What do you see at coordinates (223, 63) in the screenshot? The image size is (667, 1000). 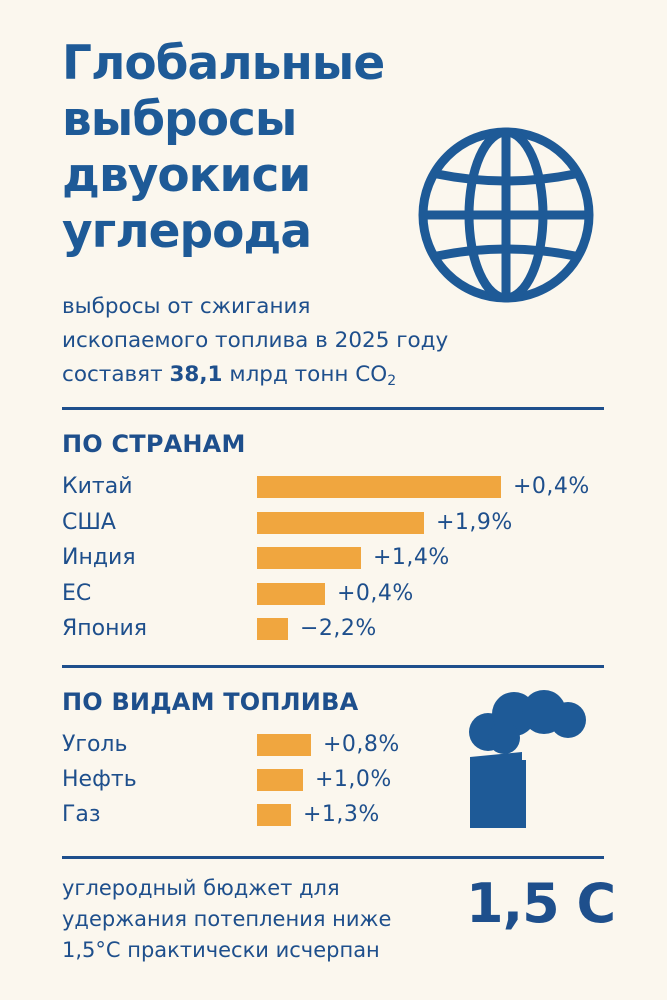 I see `title-line: Глобальные` at bounding box center [223, 63].